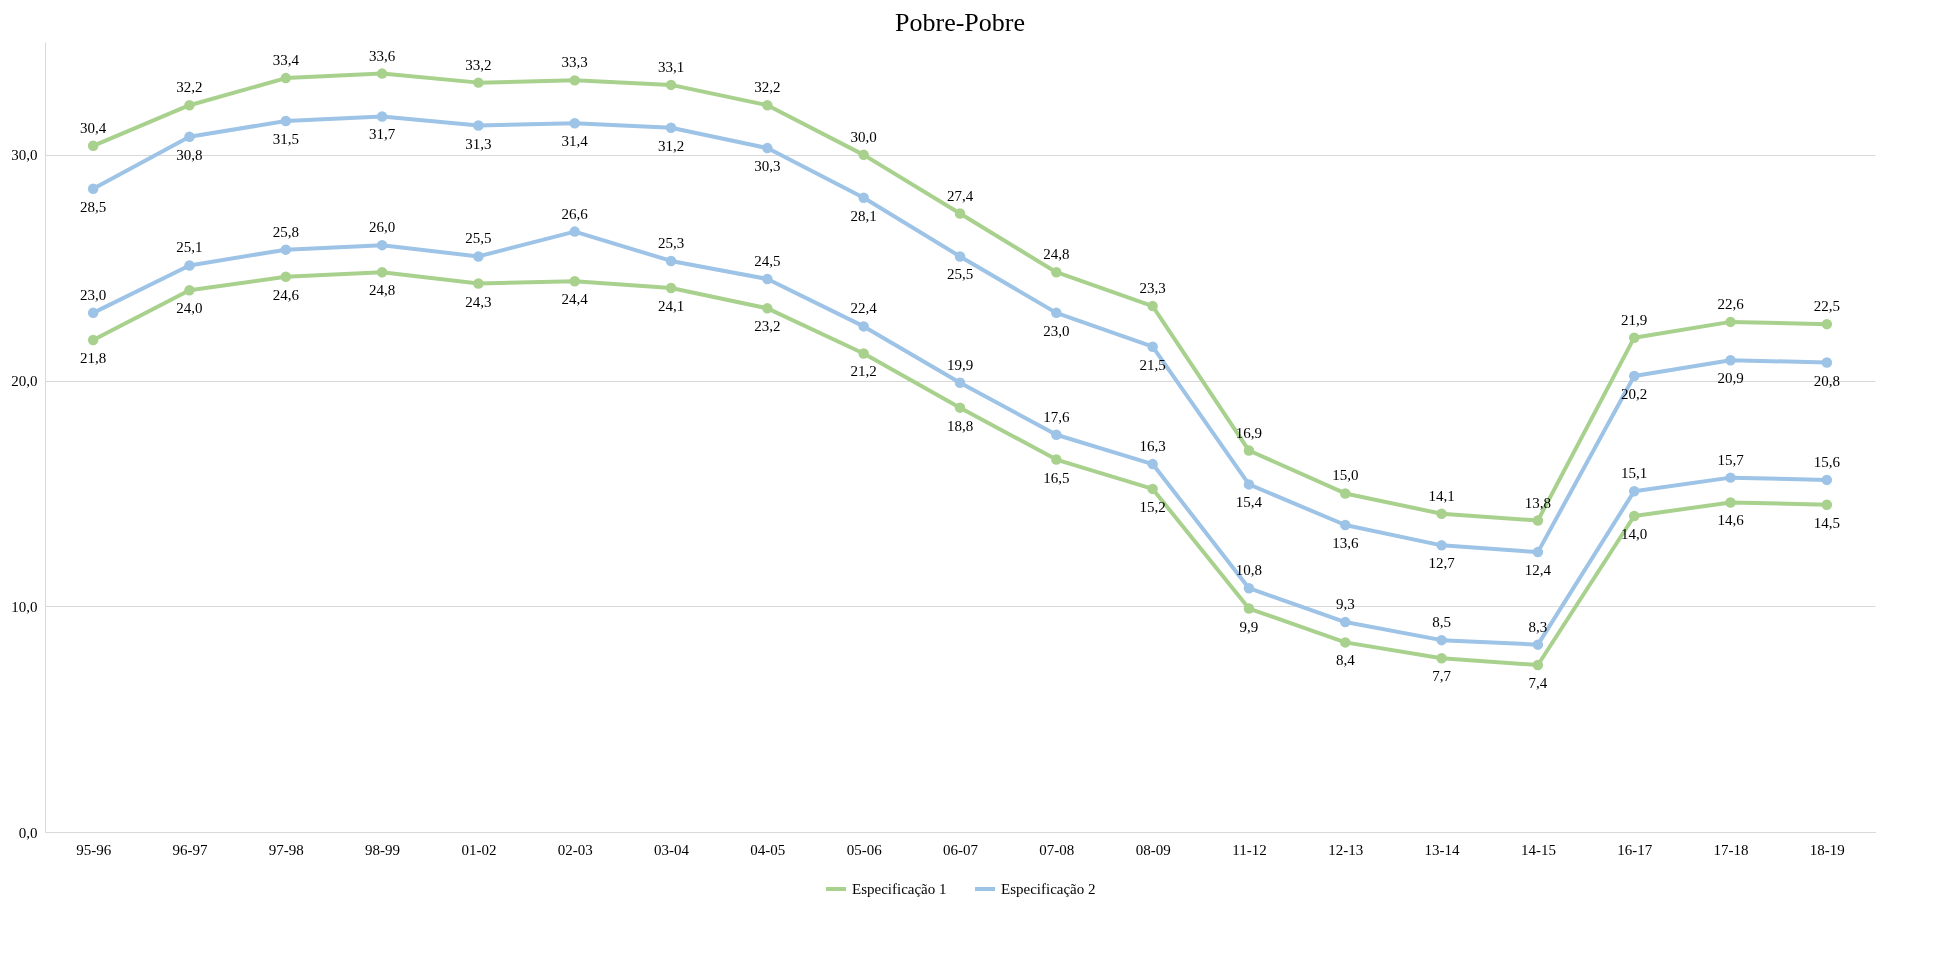 The height and width of the screenshot is (973, 1952). Describe the element at coordinates (1731, 303) in the screenshot. I see `data-label: 22,6` at that location.